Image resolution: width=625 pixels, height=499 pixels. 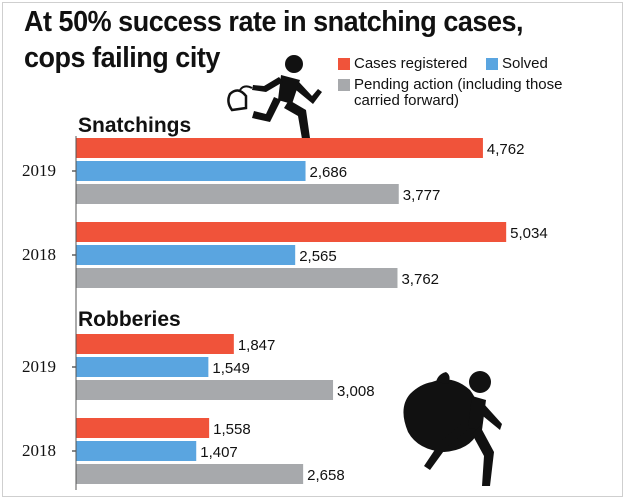 I want to click on chart-title-line-2: cops failing city, so click(x=122, y=58).